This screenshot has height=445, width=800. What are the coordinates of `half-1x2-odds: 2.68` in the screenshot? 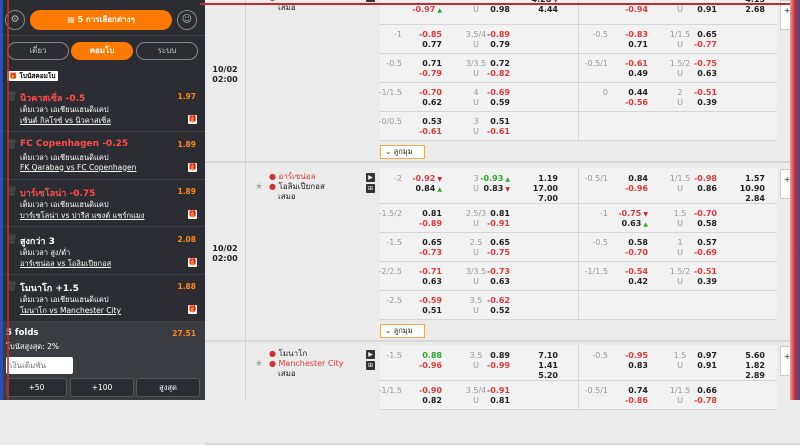 It's located at (755, 9).